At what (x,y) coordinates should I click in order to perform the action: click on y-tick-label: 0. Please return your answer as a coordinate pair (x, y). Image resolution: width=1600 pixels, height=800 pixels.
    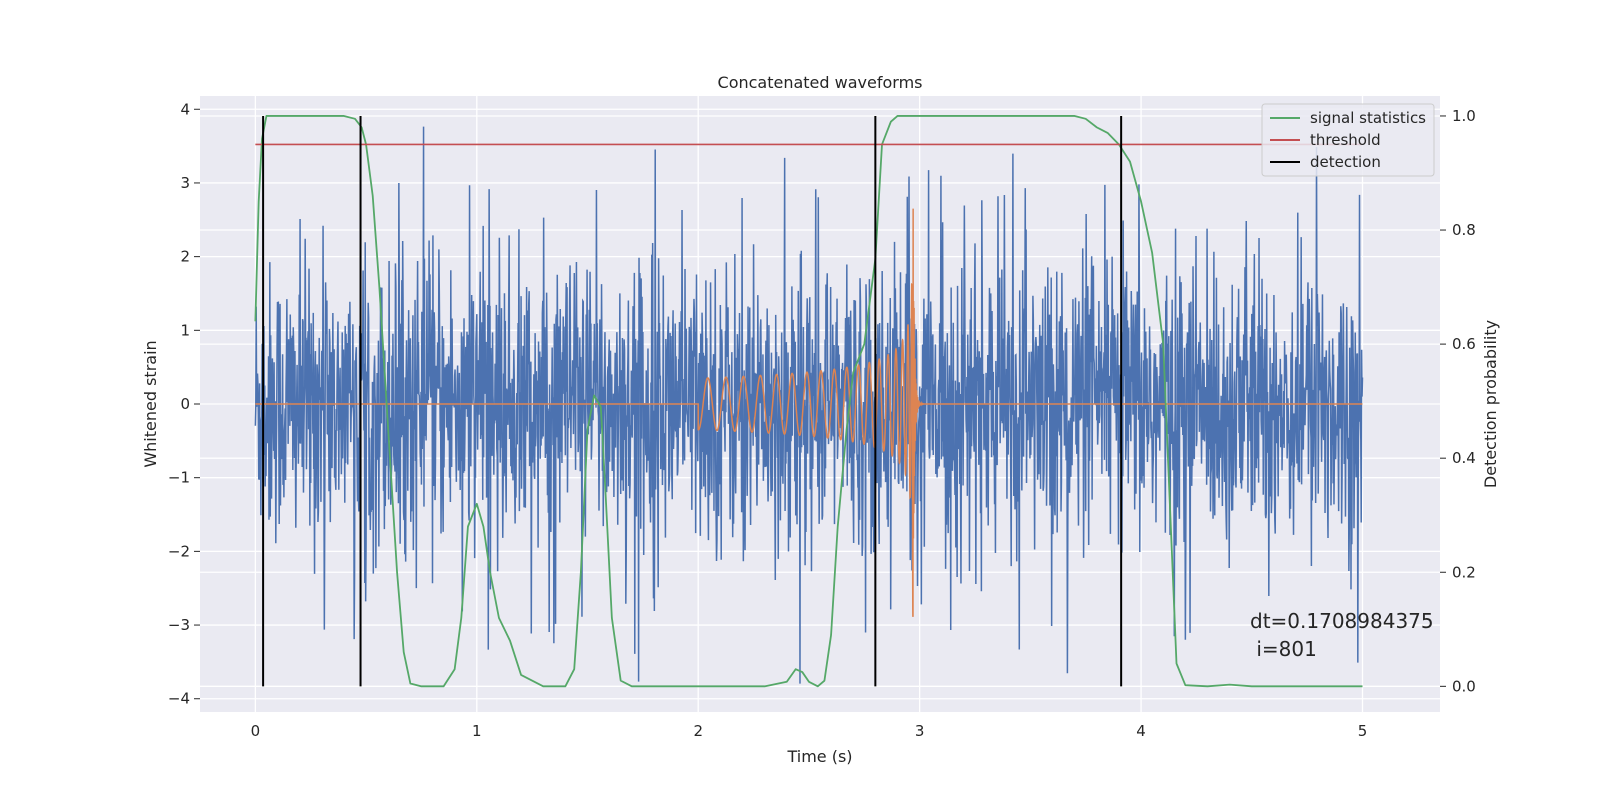
    Looking at the image, I should click on (185, 404).